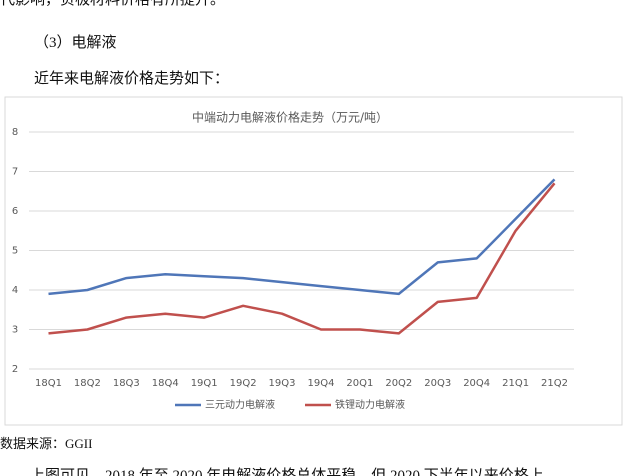  I want to click on x-tick-label: 21Q1, so click(515, 383).